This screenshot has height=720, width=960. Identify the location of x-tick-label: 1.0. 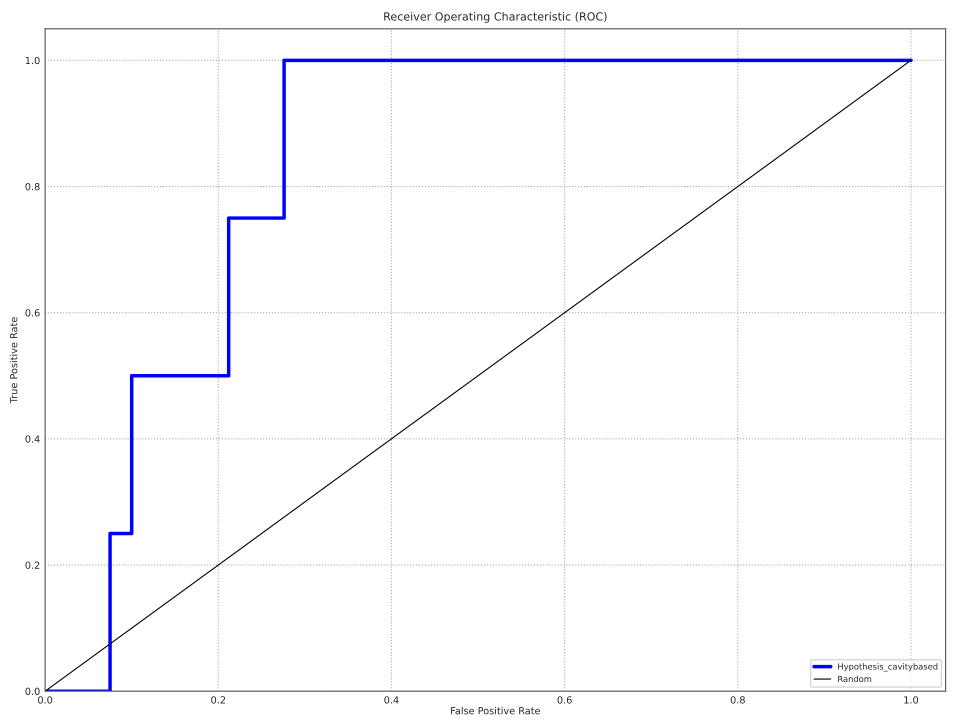
(911, 700).